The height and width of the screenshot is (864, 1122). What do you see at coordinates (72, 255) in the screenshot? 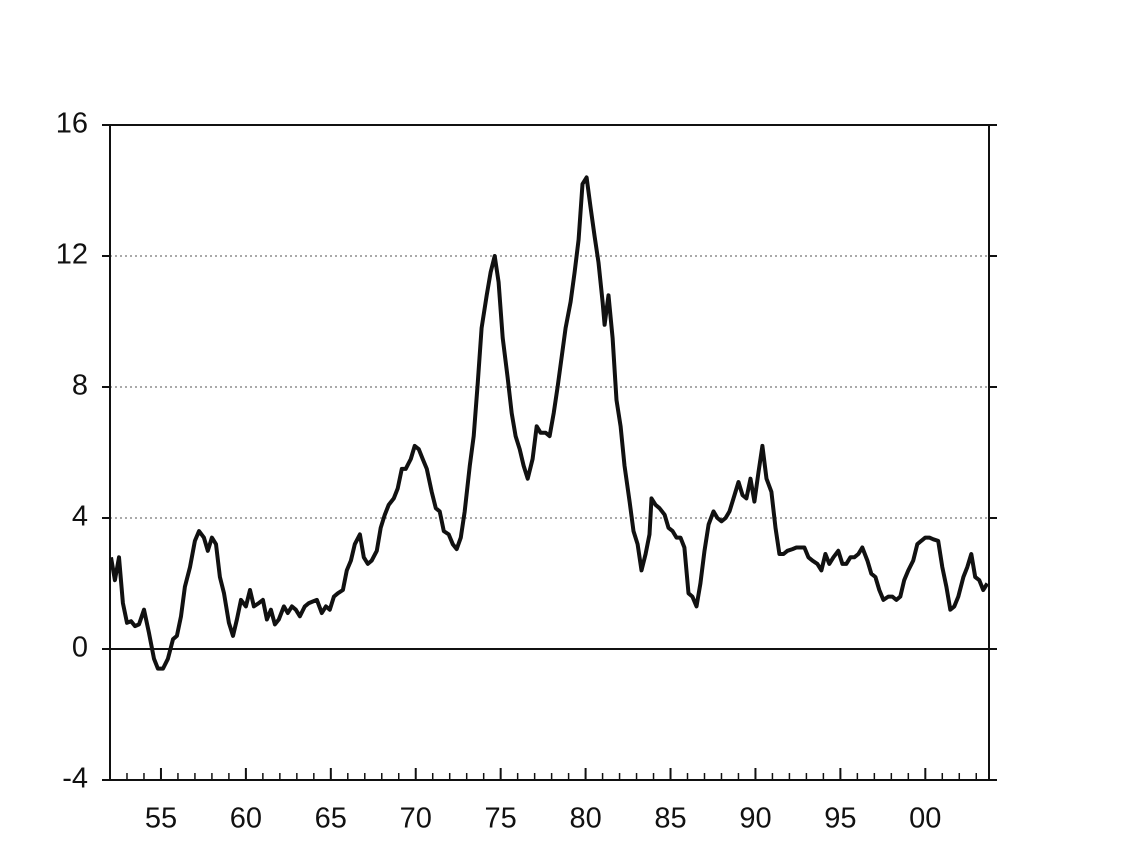
I see `y-tick-label: 12` at bounding box center [72, 255].